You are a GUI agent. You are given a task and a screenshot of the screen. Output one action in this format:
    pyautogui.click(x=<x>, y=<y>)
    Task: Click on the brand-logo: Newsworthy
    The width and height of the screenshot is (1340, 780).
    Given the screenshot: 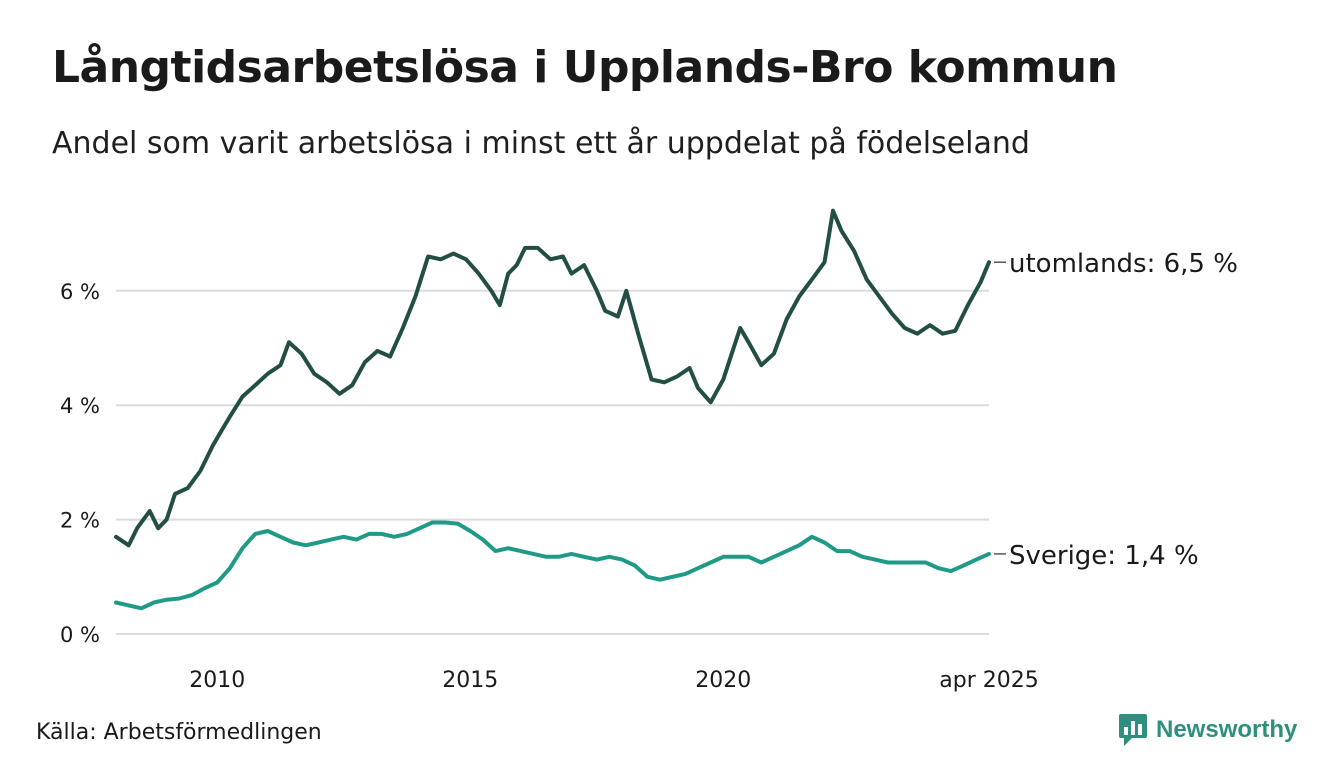 What is the action you would take?
    pyautogui.click(x=1207, y=730)
    